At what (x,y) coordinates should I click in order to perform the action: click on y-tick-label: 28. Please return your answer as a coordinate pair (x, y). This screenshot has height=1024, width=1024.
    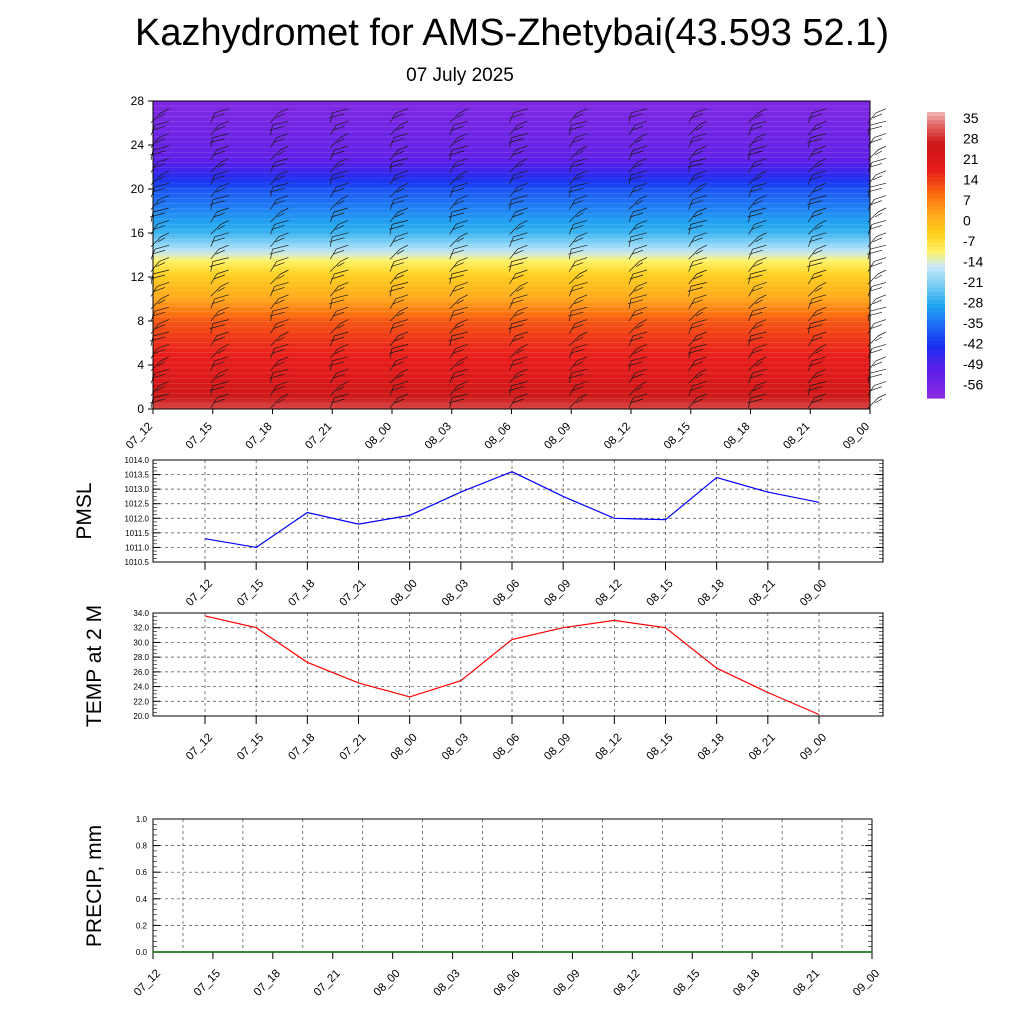
    Looking at the image, I should click on (138, 101).